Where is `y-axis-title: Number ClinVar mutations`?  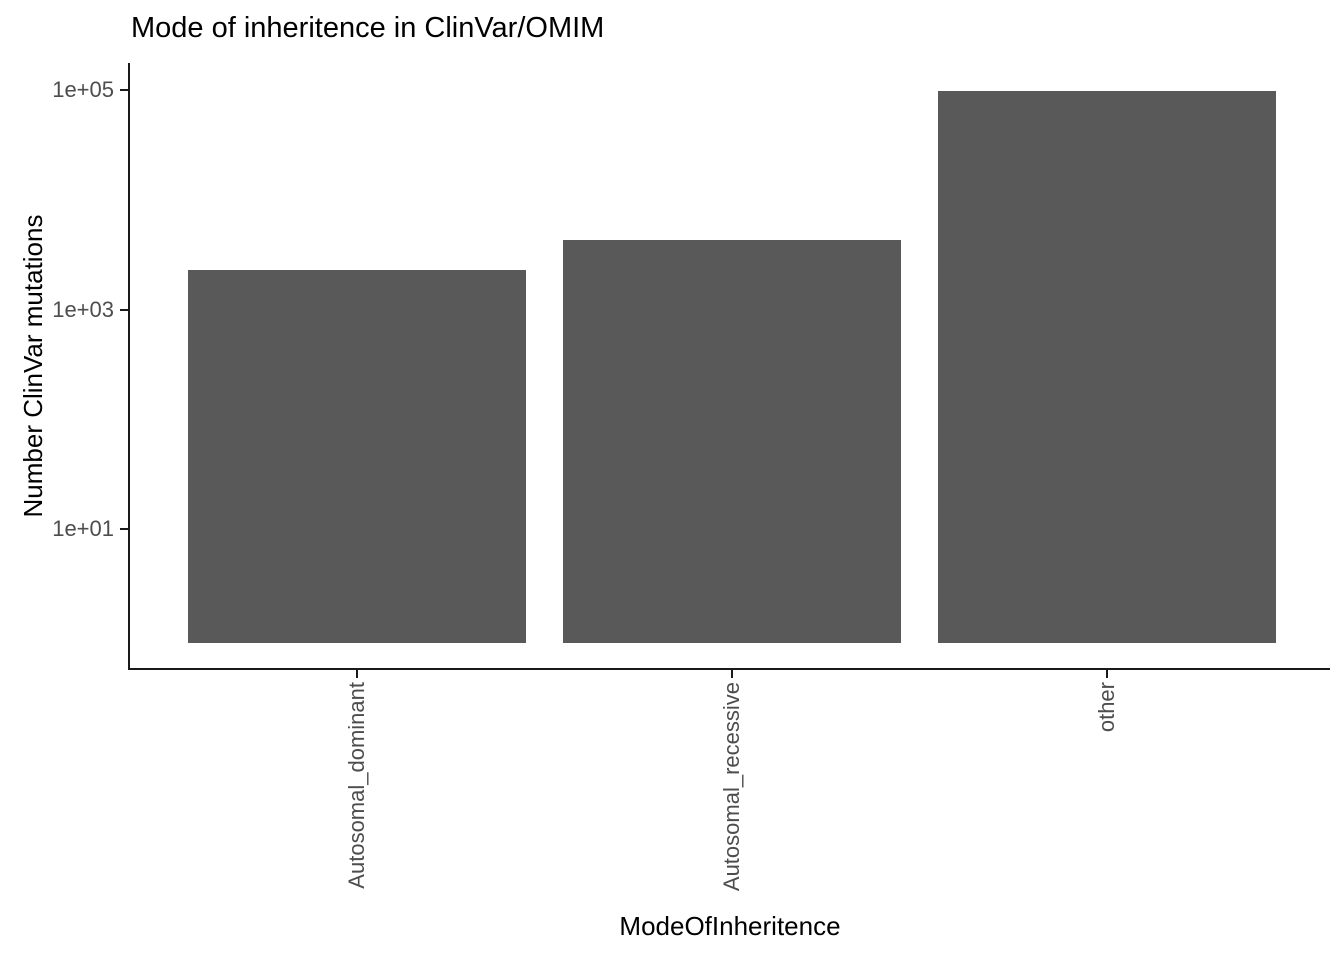 y-axis-title: Number ClinVar mutations is located at coordinates (33, 366).